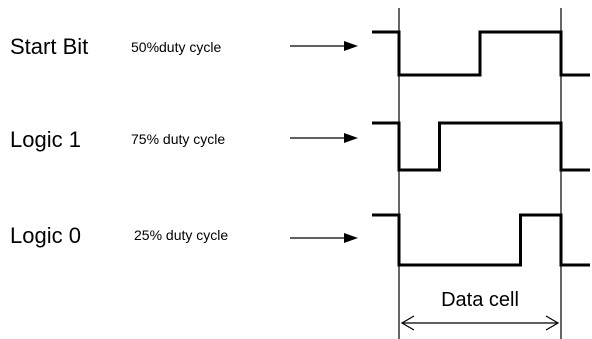 Image resolution: width=592 pixels, height=339 pixels. I want to click on data-cell-arrow-head-left, so click(407, 323).